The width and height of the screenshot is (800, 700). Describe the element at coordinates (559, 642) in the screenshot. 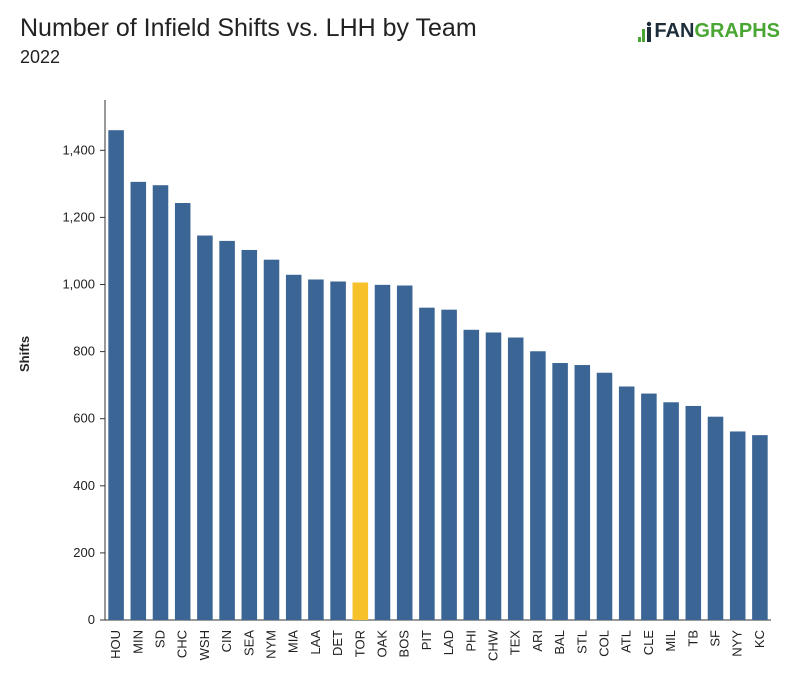

I see `x-tick-label: BAL` at that location.